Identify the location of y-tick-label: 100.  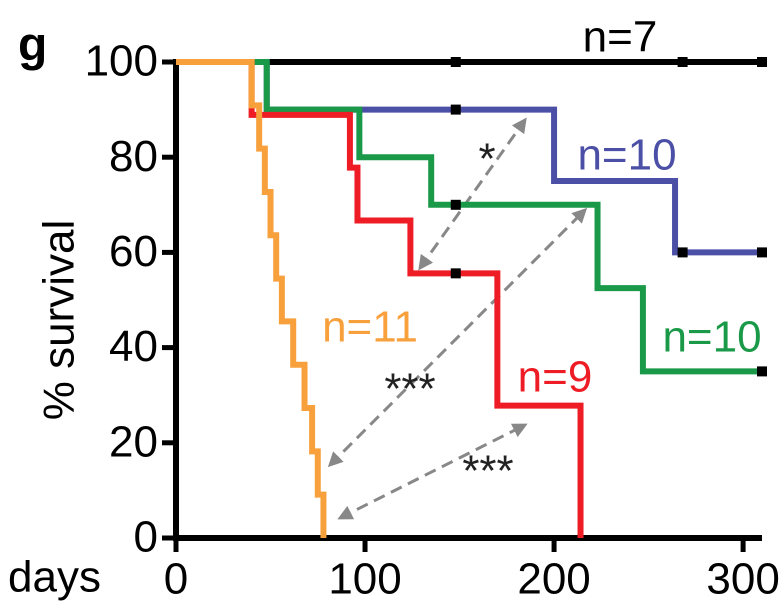
(121, 61).